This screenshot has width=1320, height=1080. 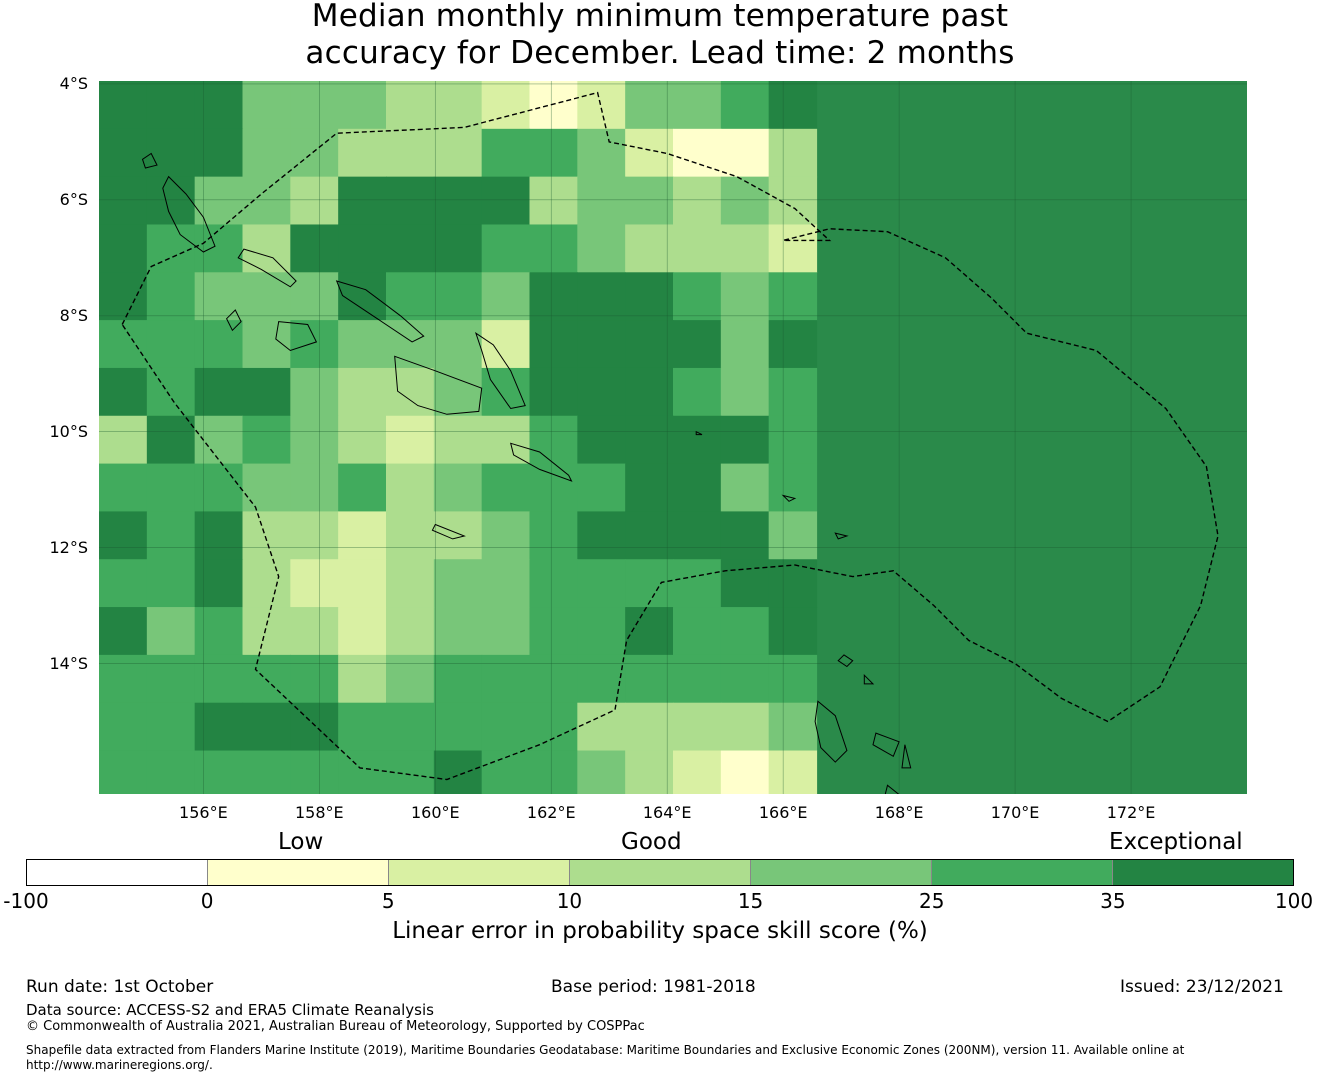 I want to click on latitude-tick-label: 14°S, so click(x=68, y=663).